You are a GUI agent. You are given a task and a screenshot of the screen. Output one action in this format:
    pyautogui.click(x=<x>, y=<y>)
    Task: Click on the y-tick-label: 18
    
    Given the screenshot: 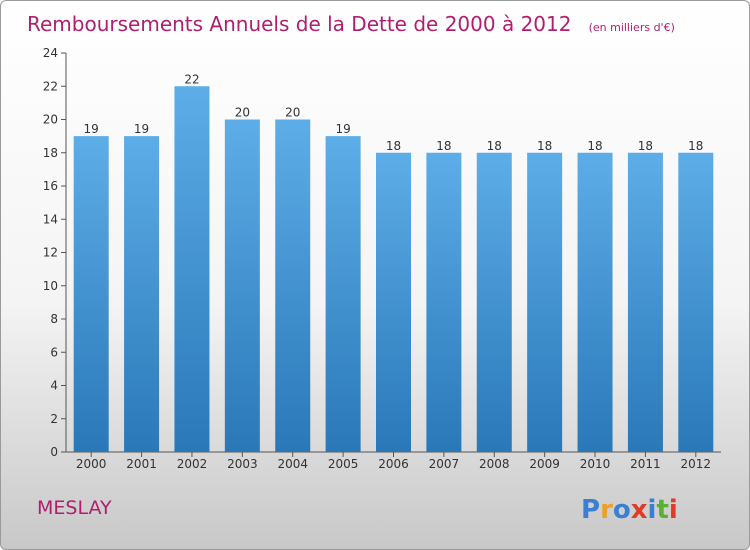 What is the action you would take?
    pyautogui.click(x=50, y=153)
    